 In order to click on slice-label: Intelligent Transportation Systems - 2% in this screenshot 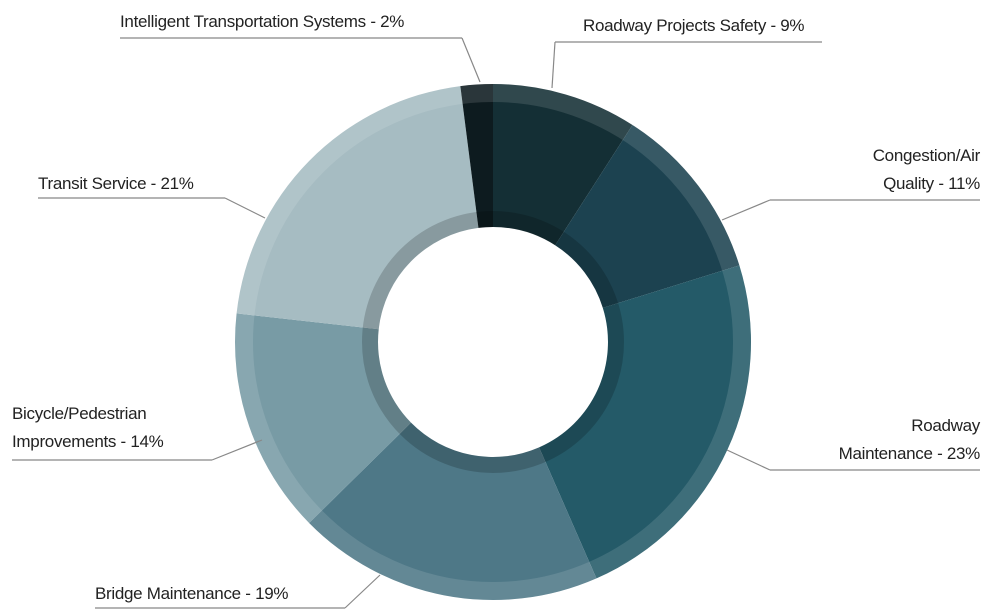, I will do `click(300, 22)`.